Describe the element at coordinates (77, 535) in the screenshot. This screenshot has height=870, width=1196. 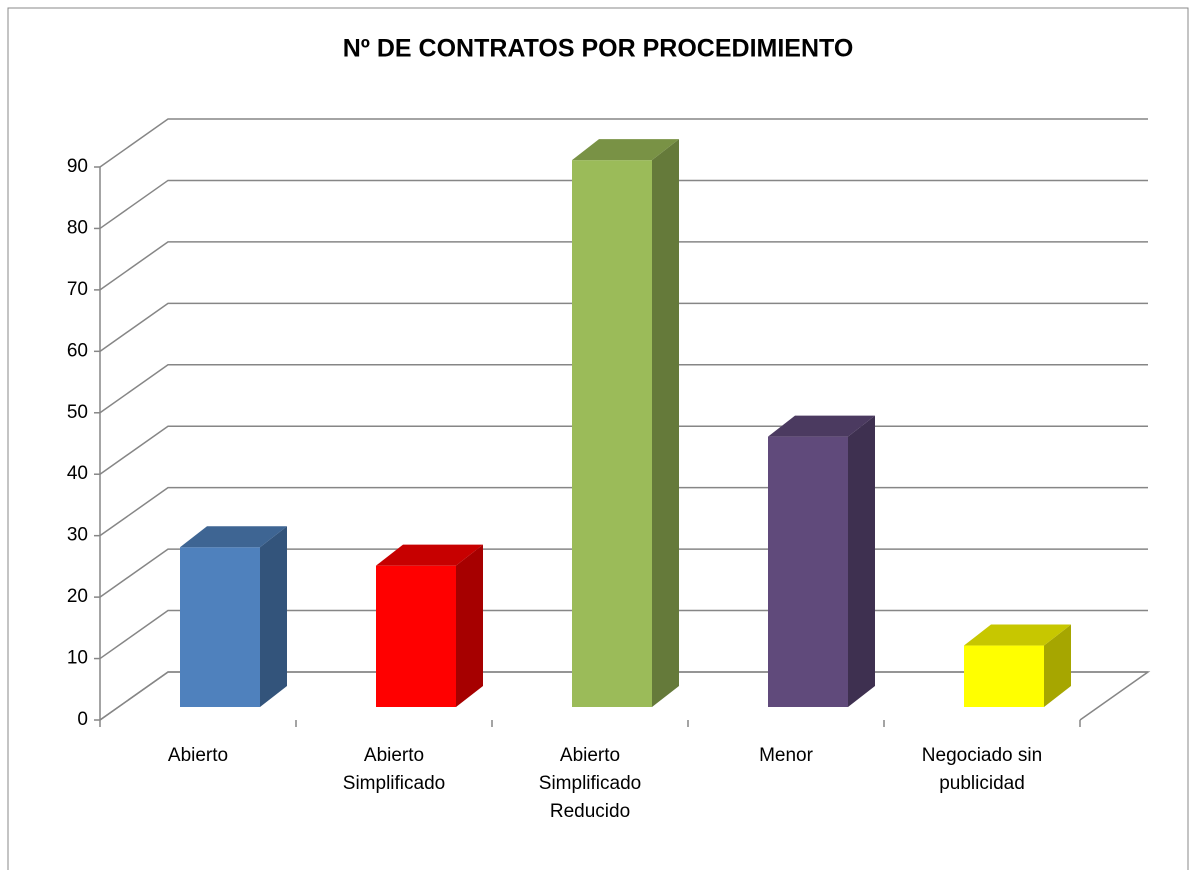
I see `y-tick-label: 30` at that location.